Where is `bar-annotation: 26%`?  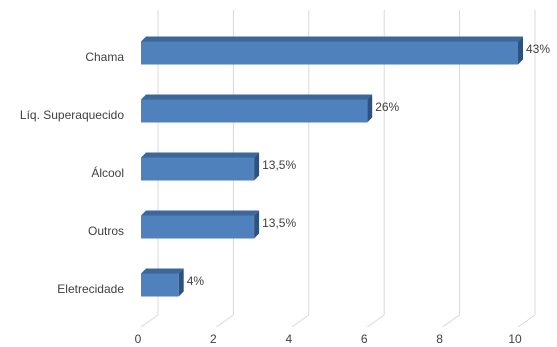
bar-annotation: 26% is located at coordinates (387, 107).